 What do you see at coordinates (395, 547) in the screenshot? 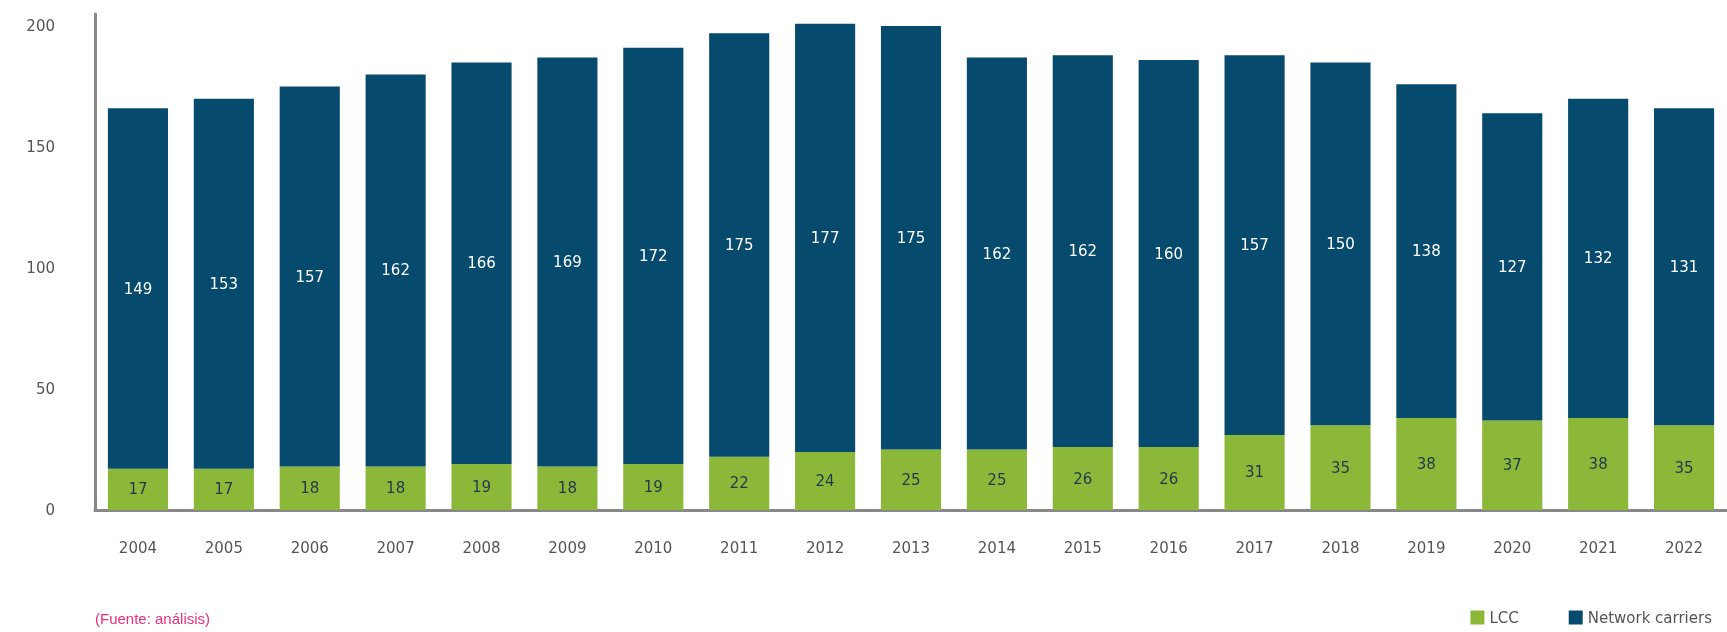
I see `x-tick-label: 2007` at bounding box center [395, 547].